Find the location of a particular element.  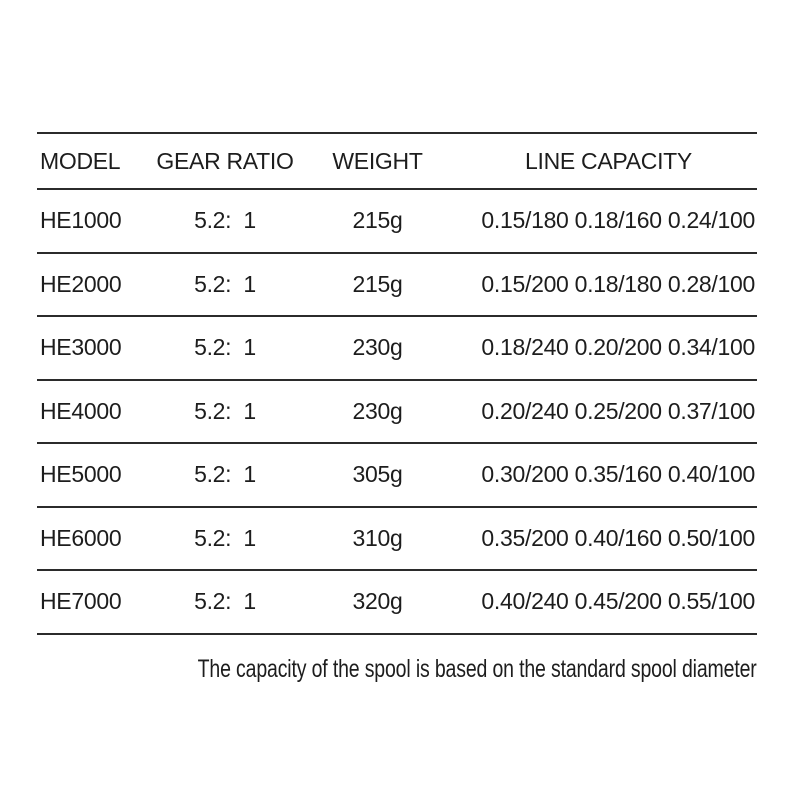

line-capacity-cell: 0.15/200 0.18/180 0.28/100 is located at coordinates (618, 283).